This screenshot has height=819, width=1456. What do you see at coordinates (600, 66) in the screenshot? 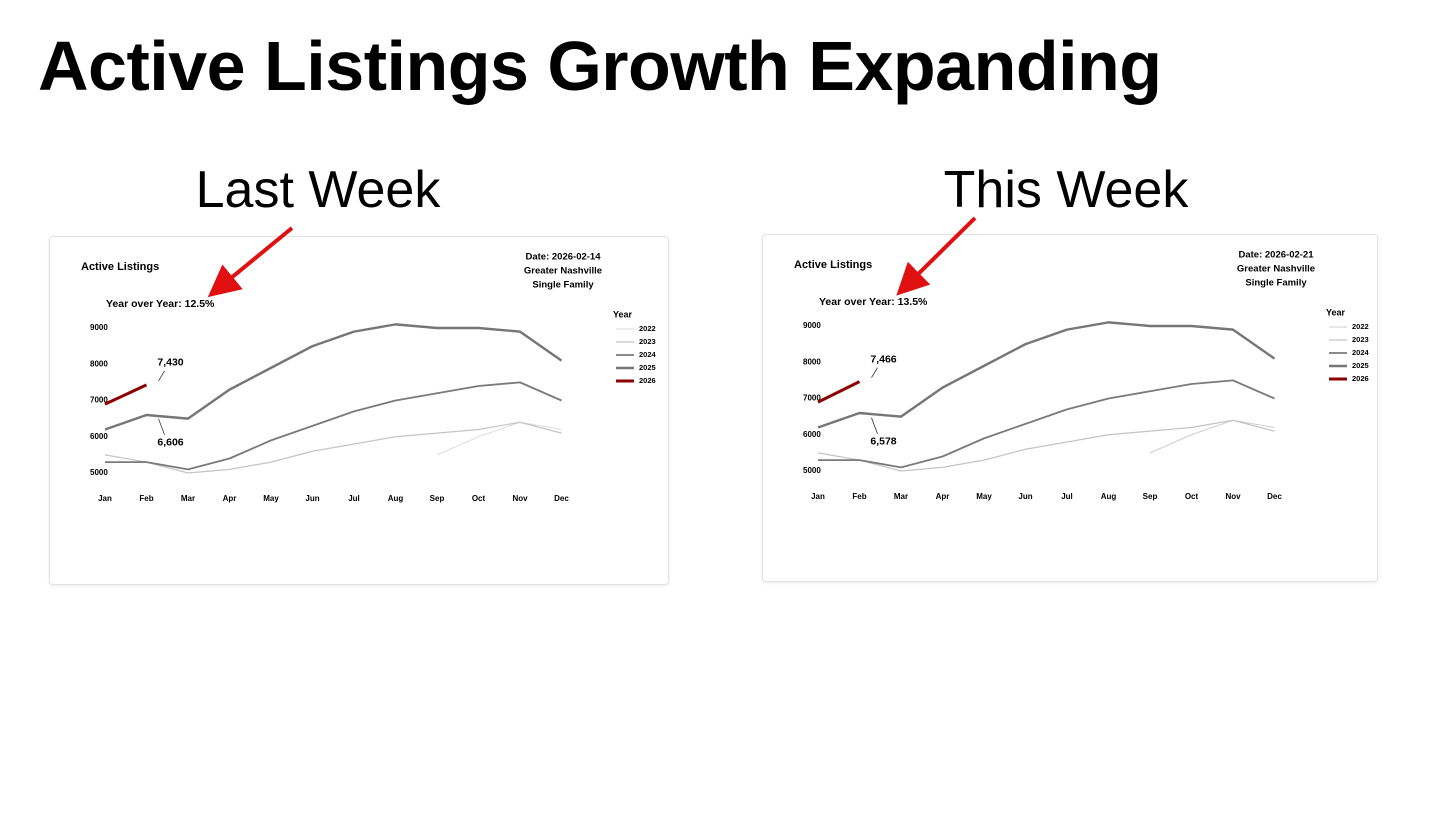
I see `slide-title: Active Listings Growth Expanding` at bounding box center [600, 66].